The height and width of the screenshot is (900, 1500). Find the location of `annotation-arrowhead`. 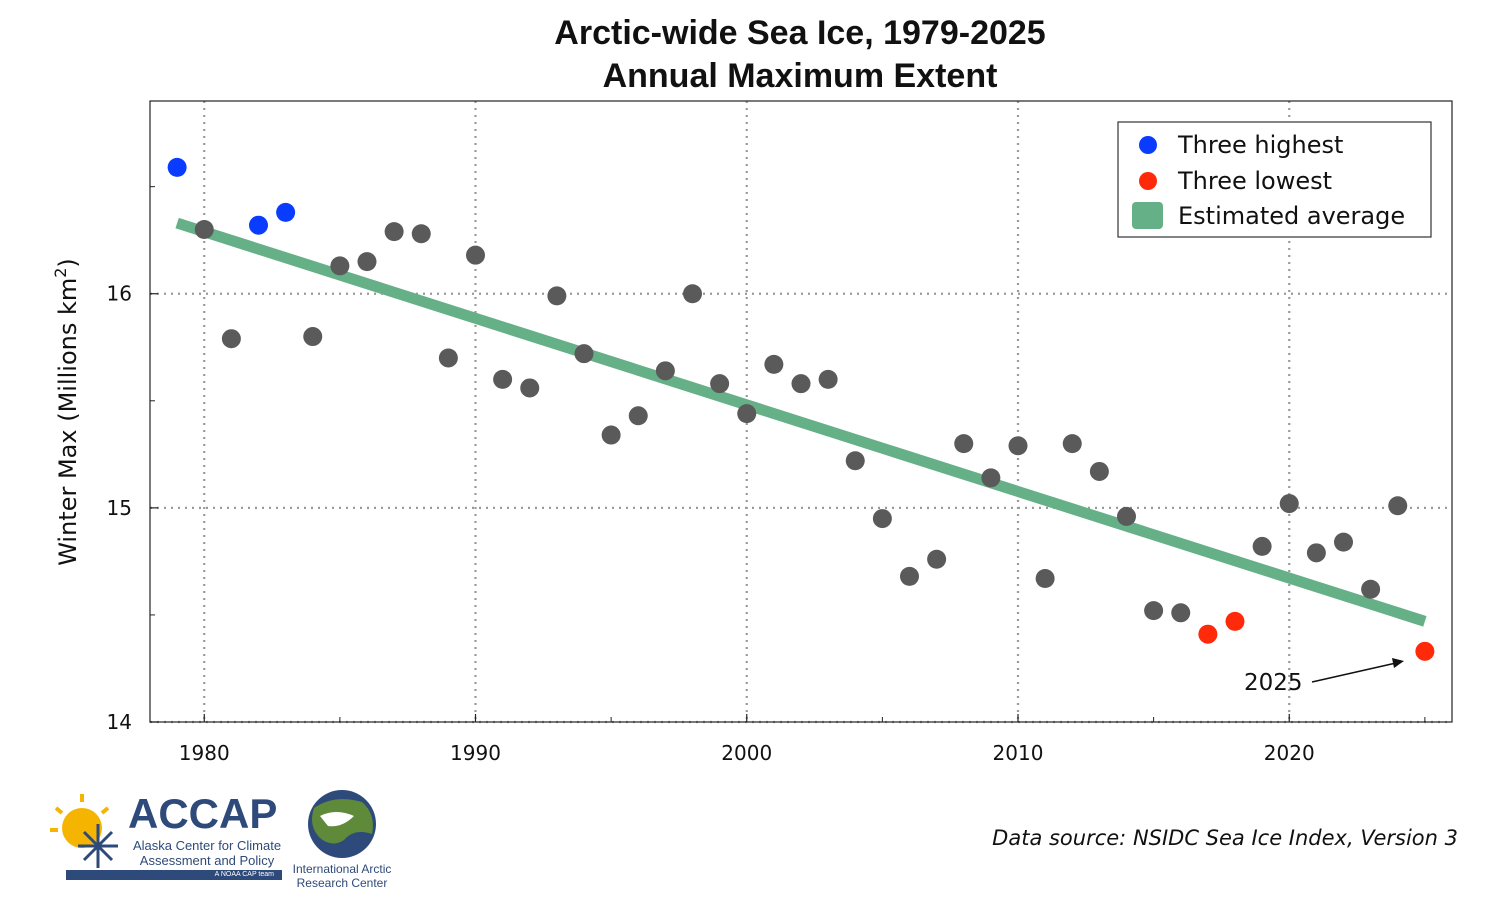

annotation-arrowhead is located at coordinates (1398, 663).